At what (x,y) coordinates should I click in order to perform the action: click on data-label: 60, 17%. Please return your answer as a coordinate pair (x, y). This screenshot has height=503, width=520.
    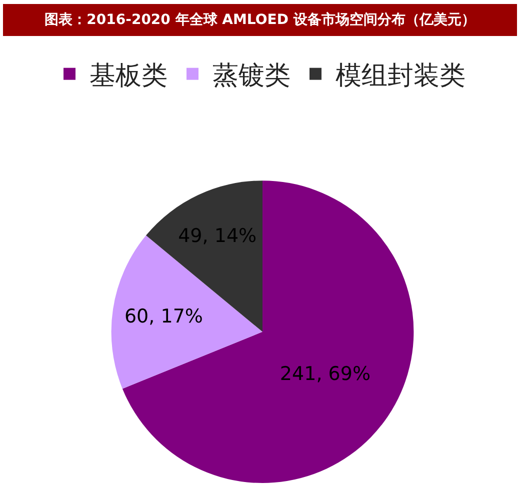
    Looking at the image, I should click on (163, 317).